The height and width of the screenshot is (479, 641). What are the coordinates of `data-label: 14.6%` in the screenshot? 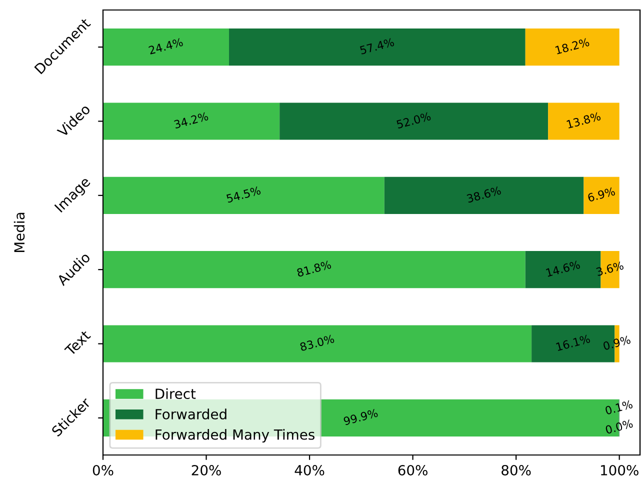 It's located at (563, 268).